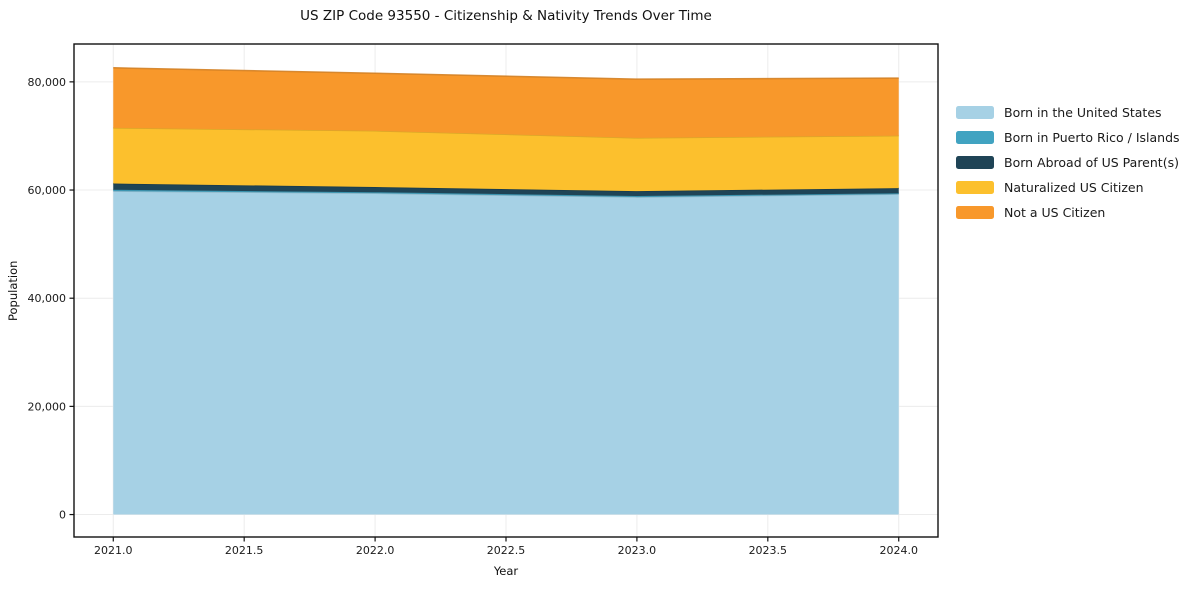  Describe the element at coordinates (1074, 187) in the screenshot. I see `legend-label: Naturalized US Citizen` at that location.